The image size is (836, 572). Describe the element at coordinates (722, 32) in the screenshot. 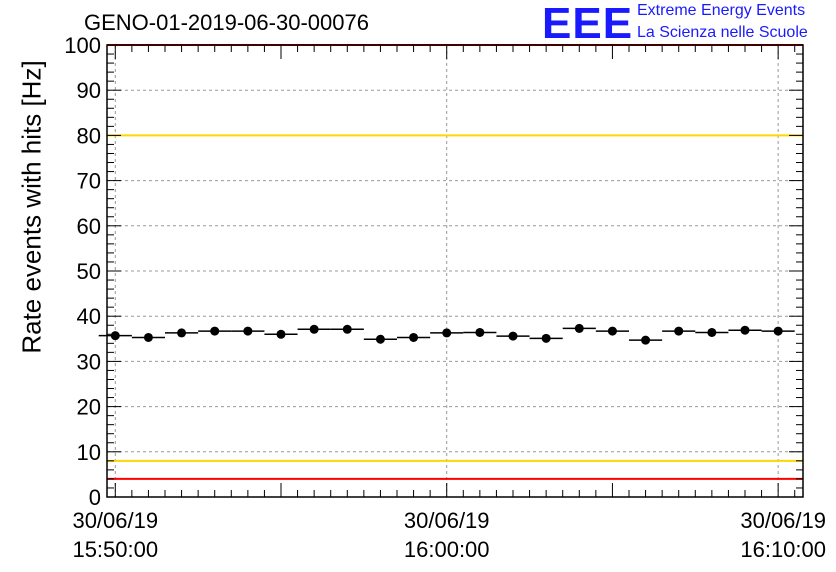

I see `logo-subtitle-2: La Scienza nelle Scuole` at that location.